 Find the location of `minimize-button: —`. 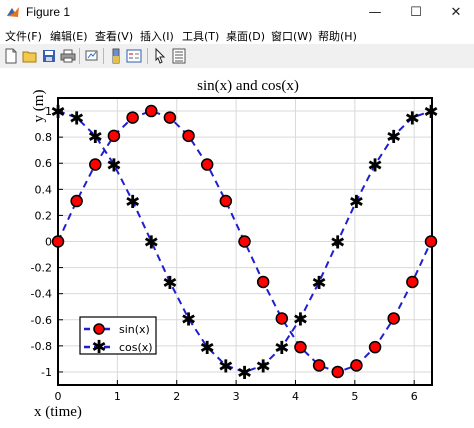

minimize-button: — is located at coordinates (375, 12).